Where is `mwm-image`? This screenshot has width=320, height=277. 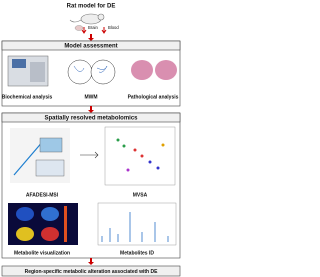
mwm-image is located at coordinates (91, 72).